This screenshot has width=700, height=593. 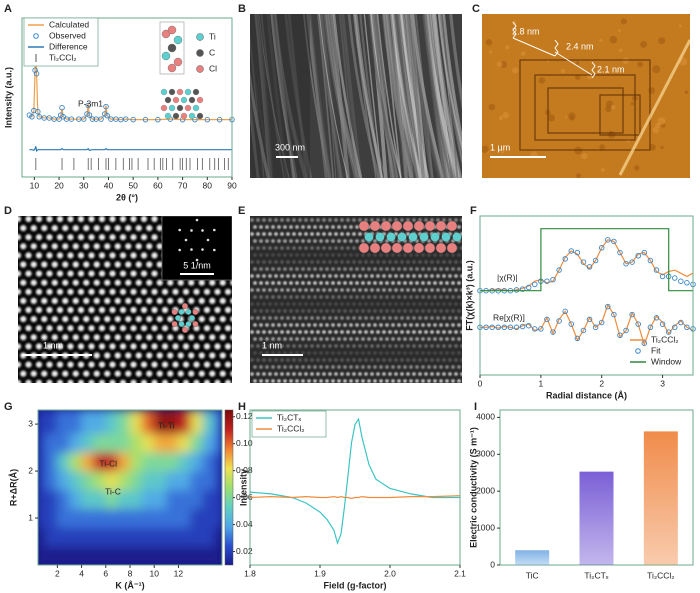 I want to click on element-label: C, so click(x=212, y=52).